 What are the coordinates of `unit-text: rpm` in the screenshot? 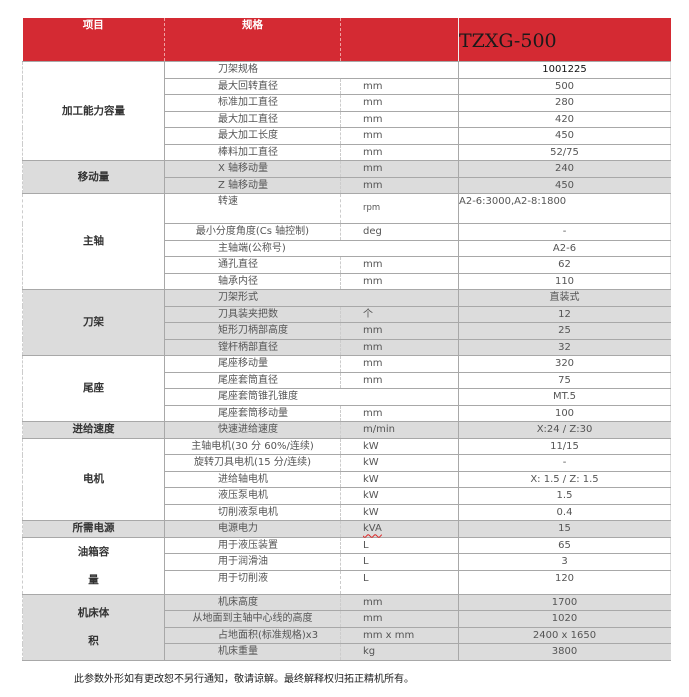 It's located at (372, 208).